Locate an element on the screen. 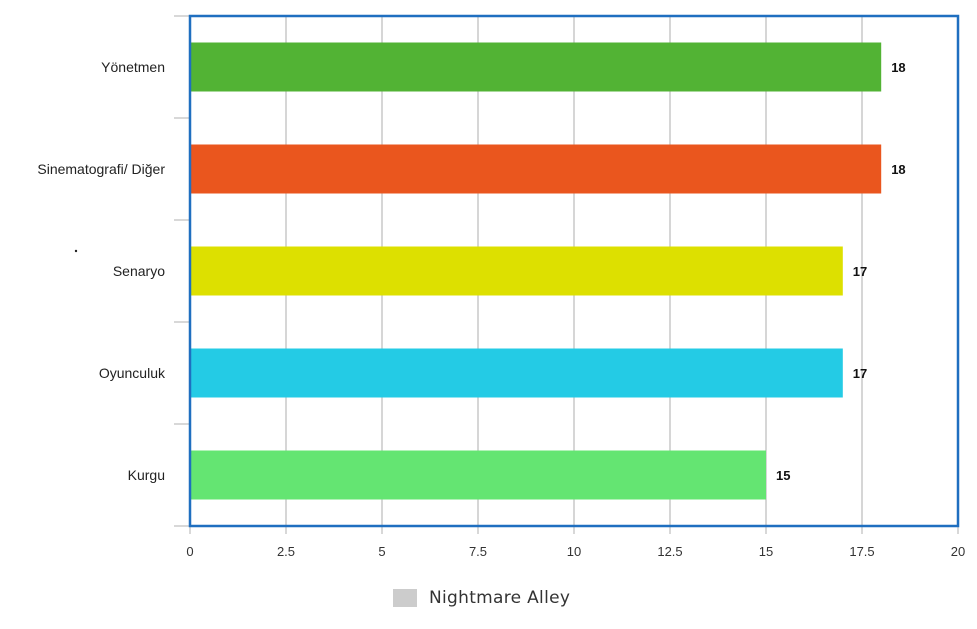 This screenshot has height=629, width=977. legend: Nightmare Alley is located at coordinates (481, 598).